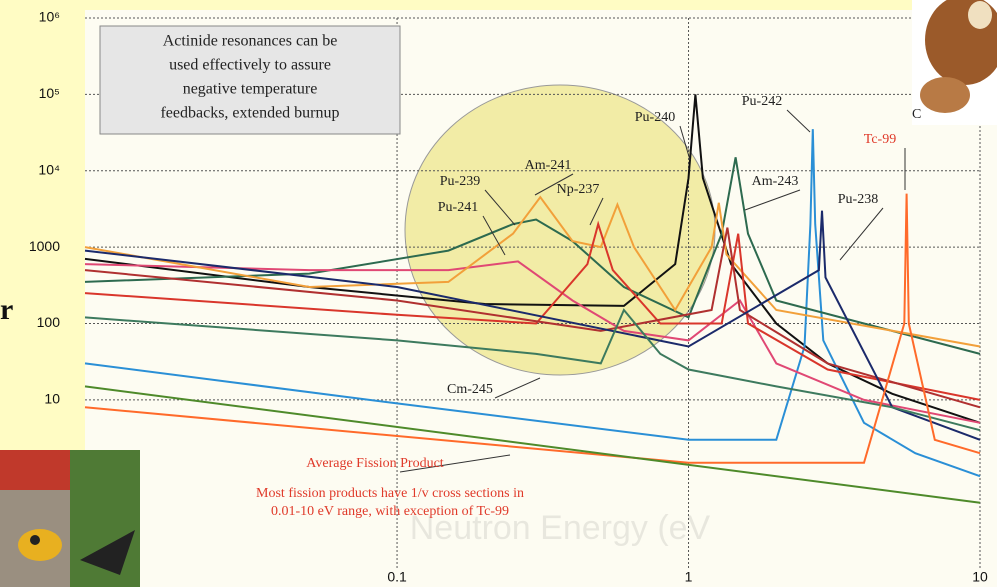 The width and height of the screenshot is (997, 587). Describe the element at coordinates (249, 113) in the screenshot. I see `annotation-text: feedbacks, extended burnup` at that location.